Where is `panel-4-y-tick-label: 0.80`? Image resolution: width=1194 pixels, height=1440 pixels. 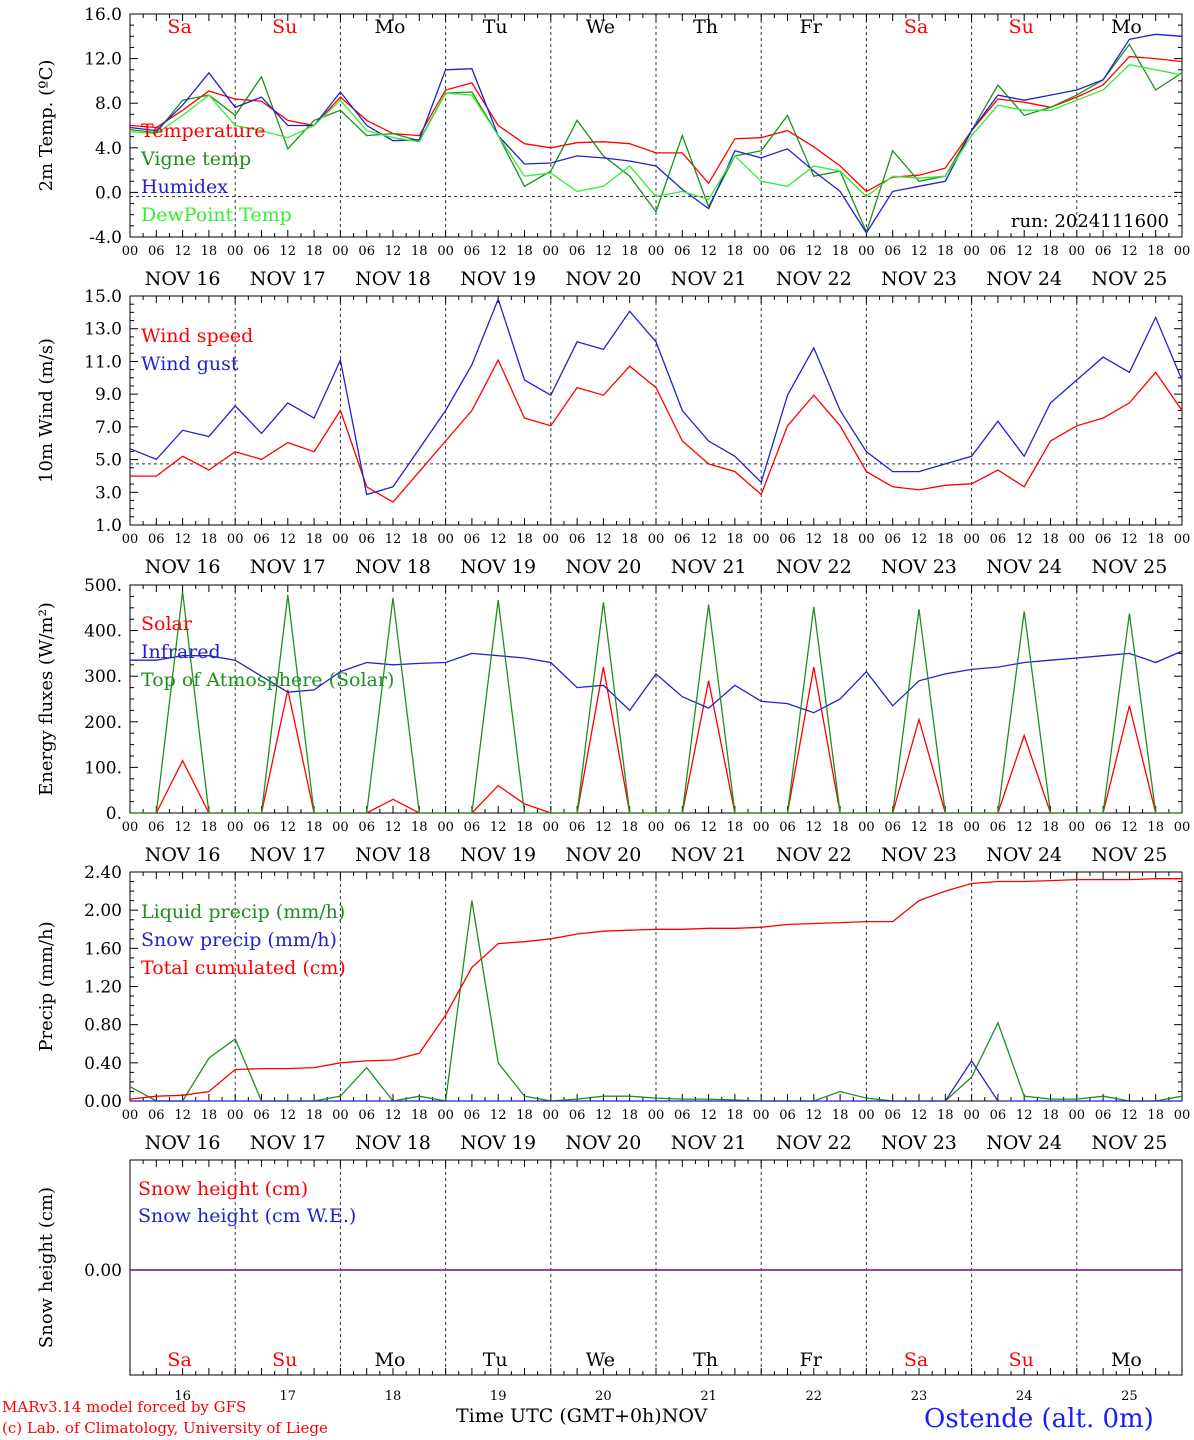
panel-4-y-tick-label: 0.80 is located at coordinates (103, 1026).